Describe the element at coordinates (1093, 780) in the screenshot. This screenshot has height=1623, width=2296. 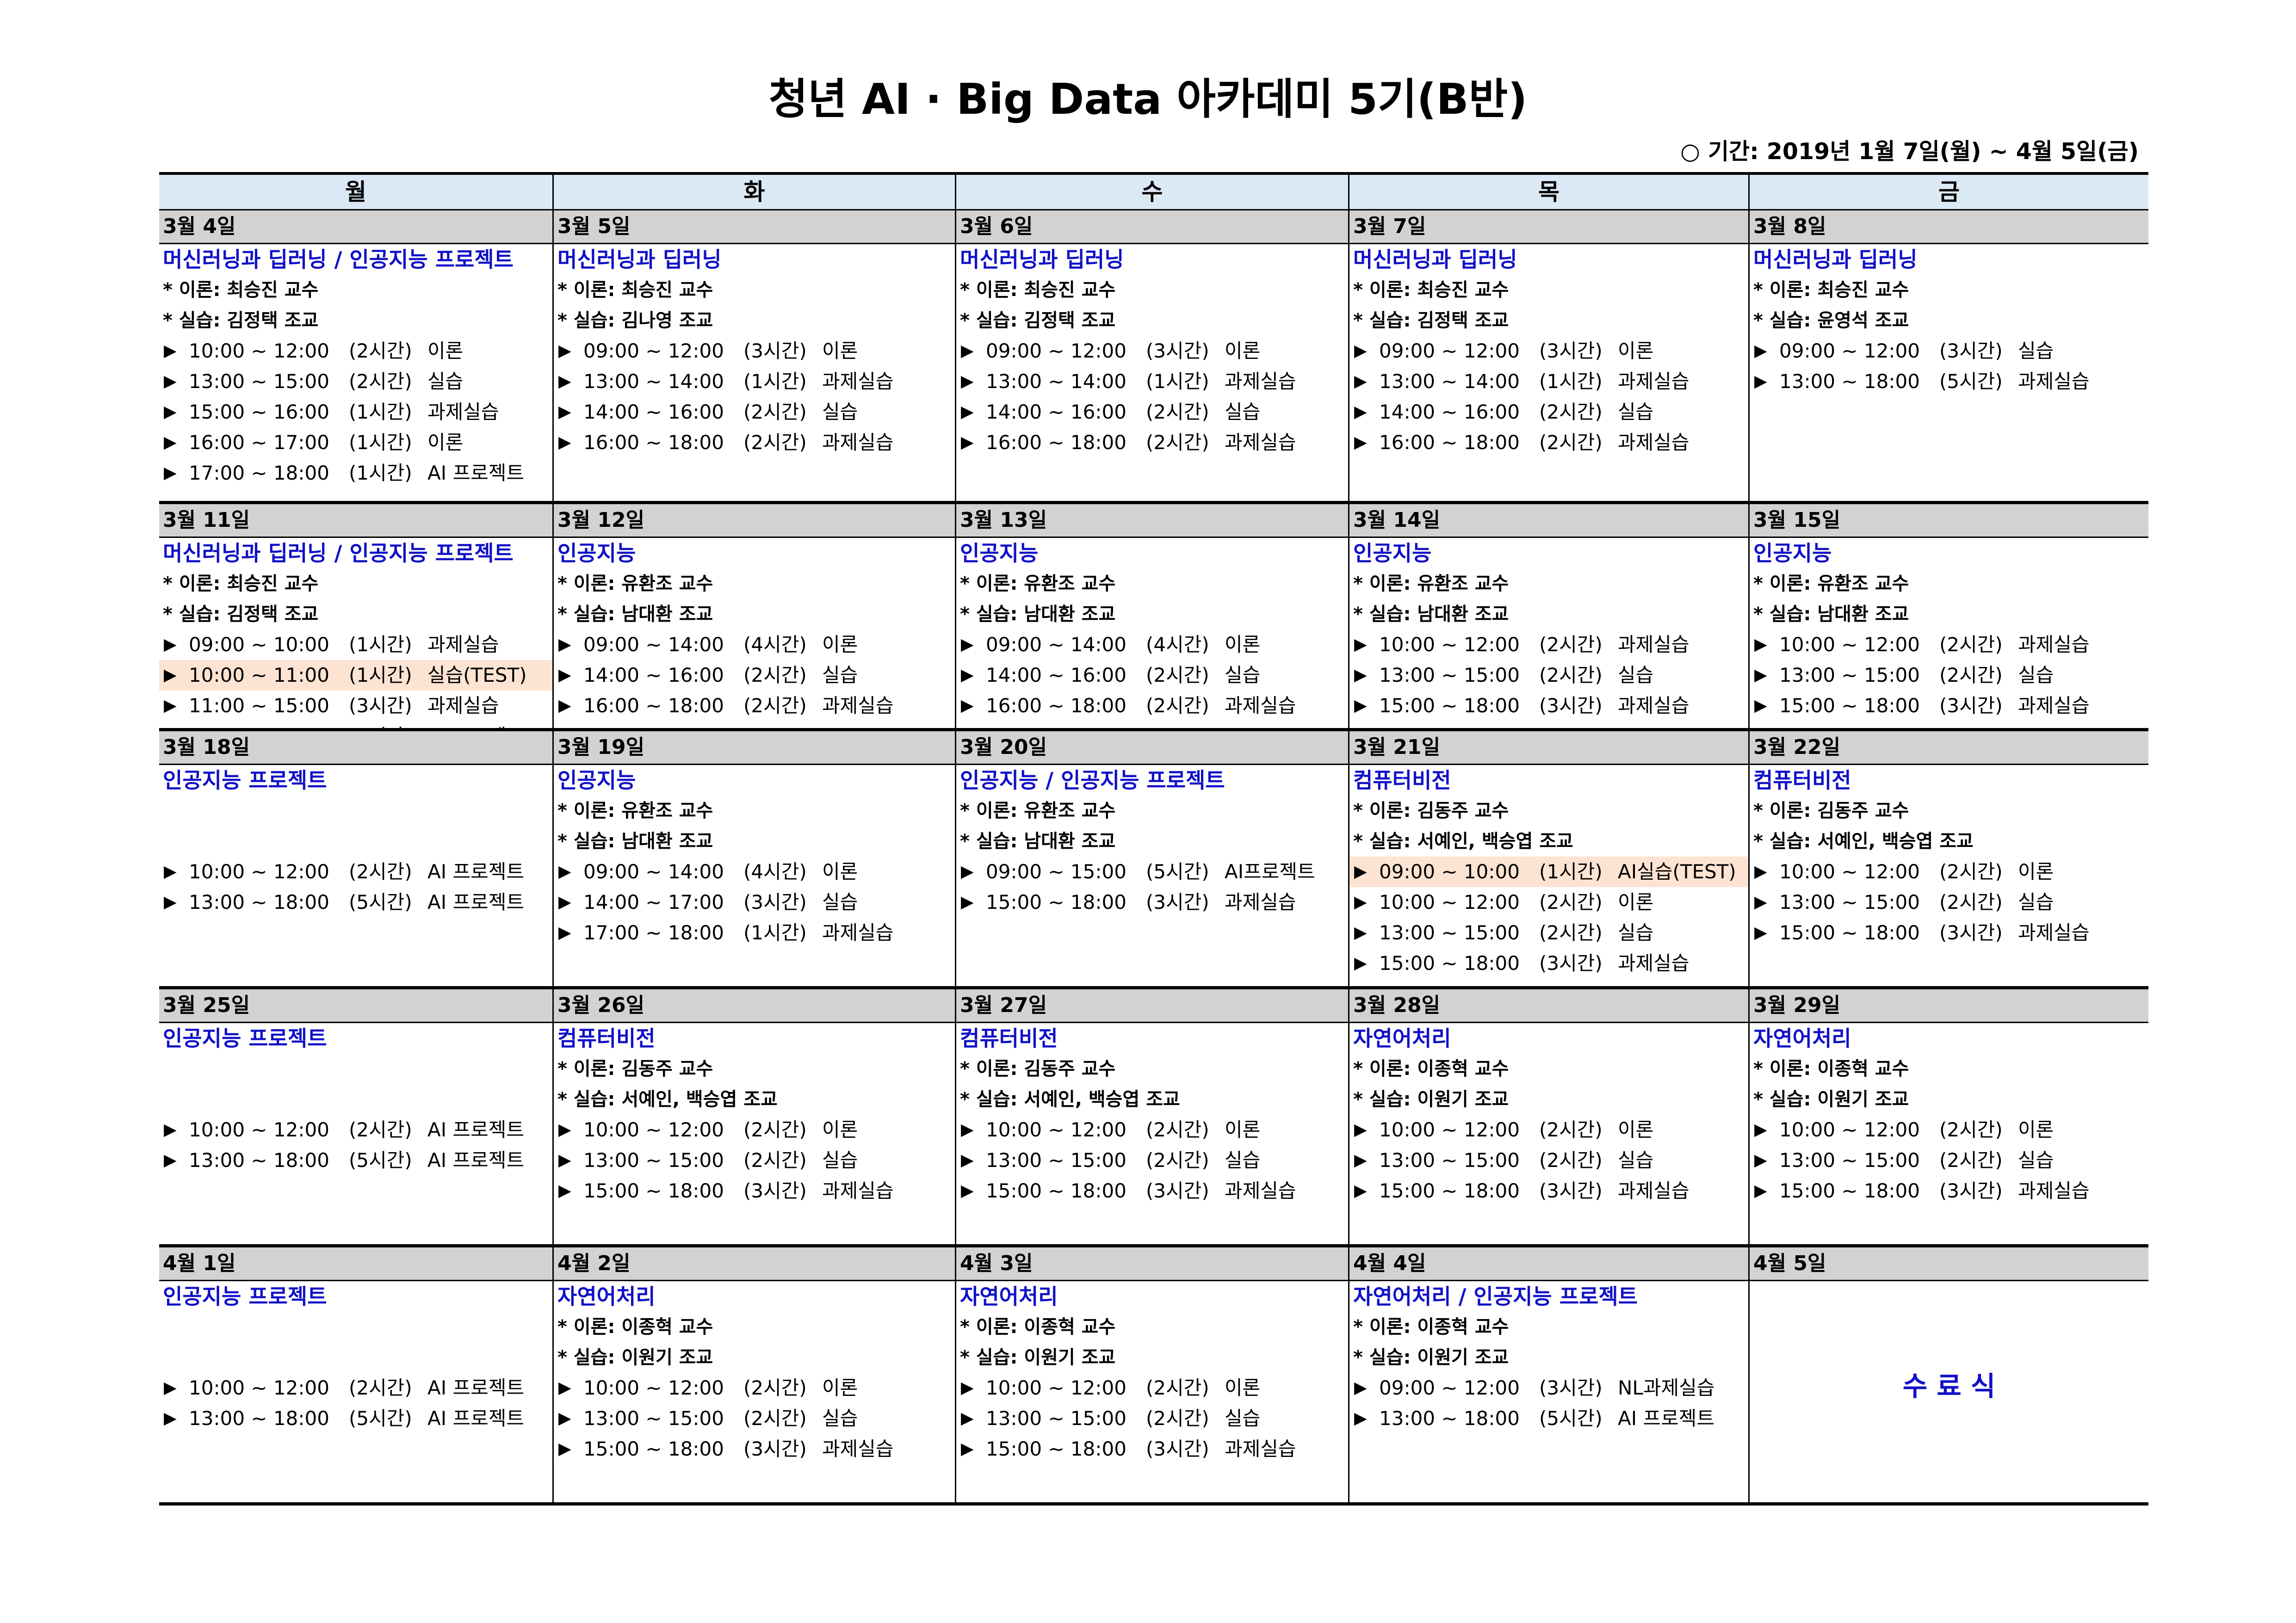
I see `course-subject: 인공지능 / 인공지능 프로젝트` at that location.